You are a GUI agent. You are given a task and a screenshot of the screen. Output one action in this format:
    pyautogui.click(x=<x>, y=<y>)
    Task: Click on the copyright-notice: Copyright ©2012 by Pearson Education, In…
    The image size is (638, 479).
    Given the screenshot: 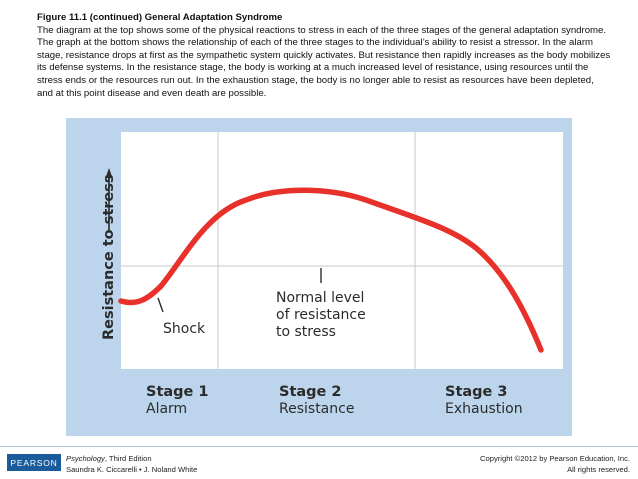 What is the action you would take?
    pyautogui.click(x=555, y=464)
    